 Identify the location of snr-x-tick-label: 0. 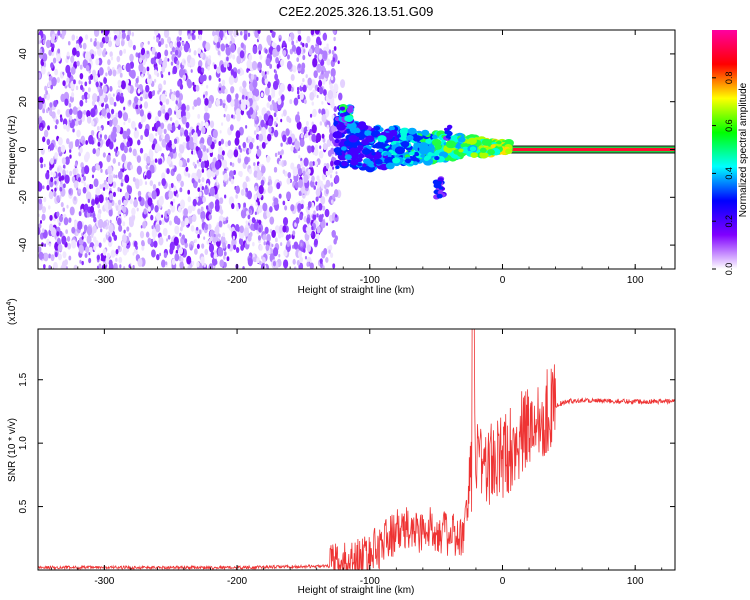
(503, 581).